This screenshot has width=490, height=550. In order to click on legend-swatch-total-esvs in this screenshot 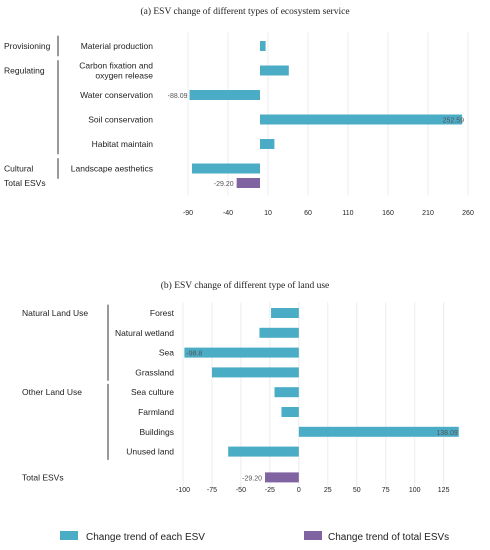, I will do `click(313, 535)`.